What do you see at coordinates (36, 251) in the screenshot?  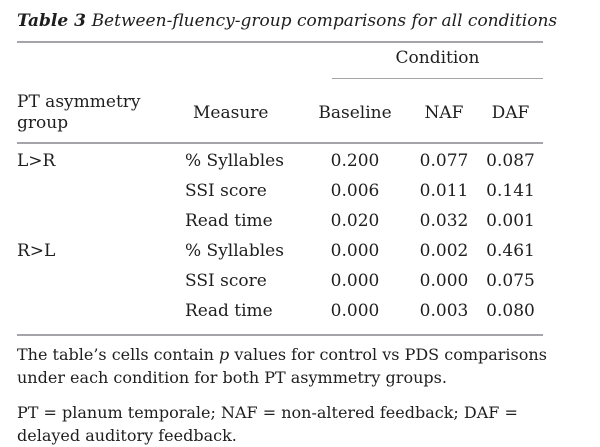 I see `group-cell: R>L` at bounding box center [36, 251].